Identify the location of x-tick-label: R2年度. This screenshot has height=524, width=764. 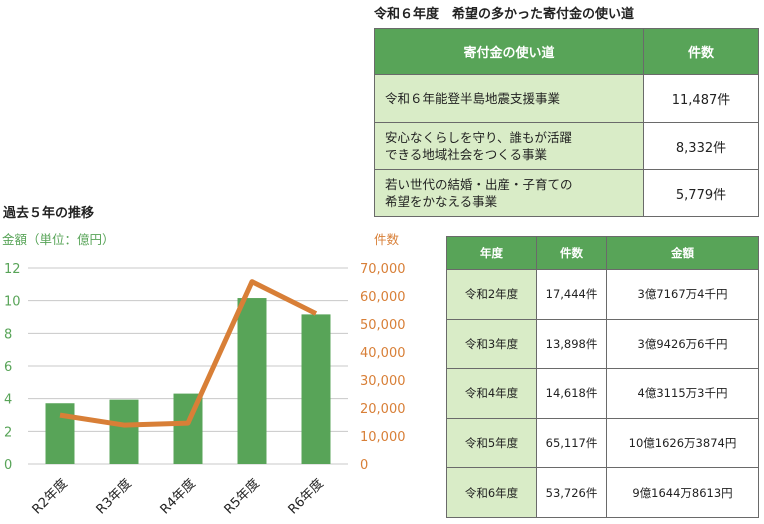
(50, 497).